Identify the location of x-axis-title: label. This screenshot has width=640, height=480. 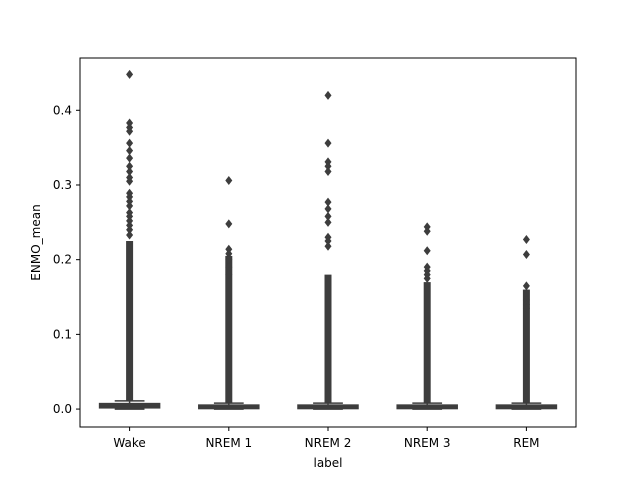
(327, 463).